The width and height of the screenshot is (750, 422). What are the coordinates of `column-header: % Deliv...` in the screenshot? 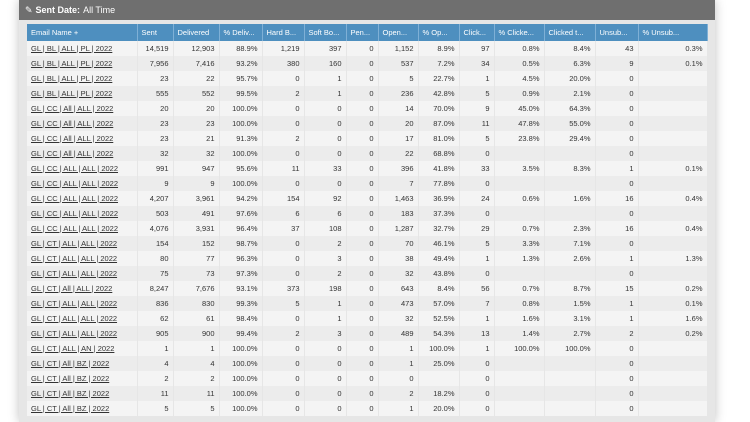 It's located at (241, 32).